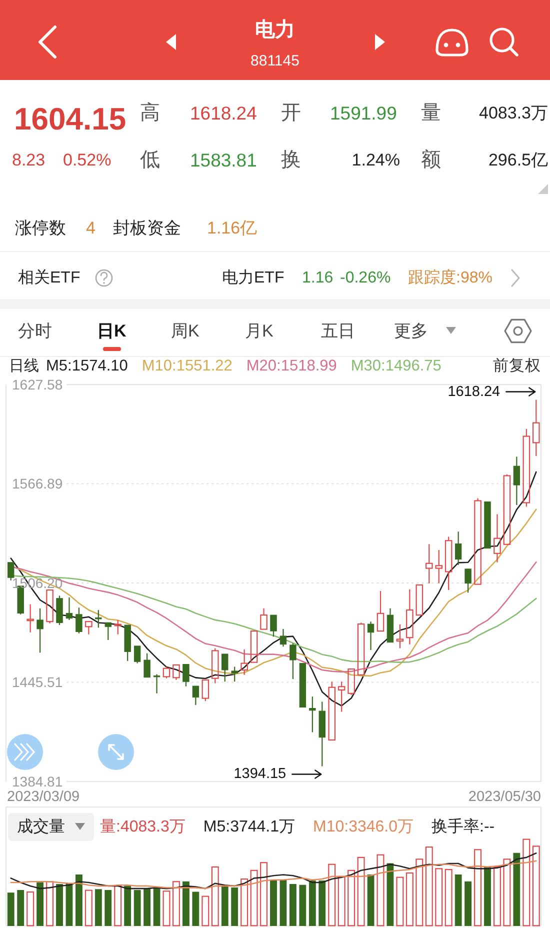  What do you see at coordinates (291, 160) in the screenshot?
I see `annotation: 换` at bounding box center [291, 160].